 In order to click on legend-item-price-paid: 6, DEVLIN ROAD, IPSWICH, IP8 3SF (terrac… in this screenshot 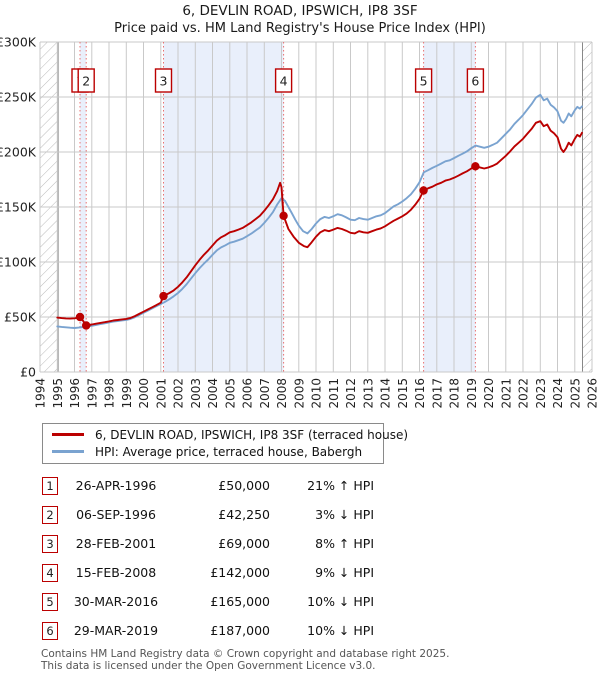, I will do `click(225, 434)`.